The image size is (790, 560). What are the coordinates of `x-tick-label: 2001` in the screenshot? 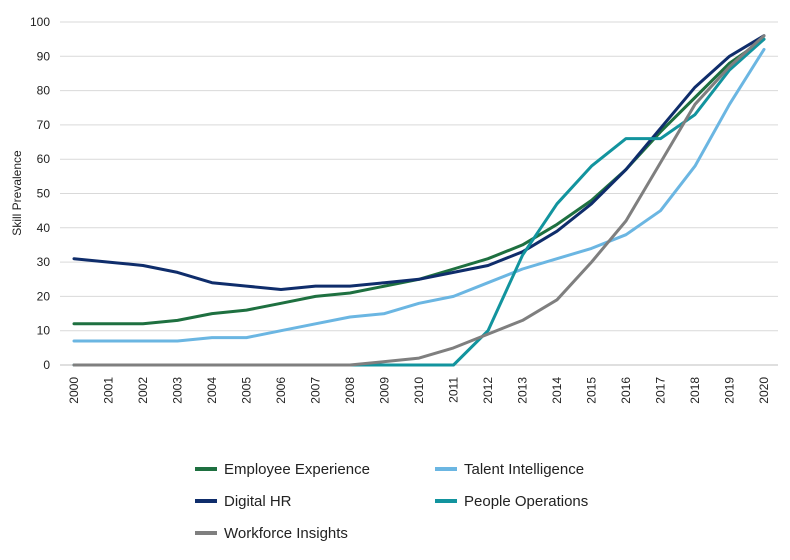 It's located at (109, 390).